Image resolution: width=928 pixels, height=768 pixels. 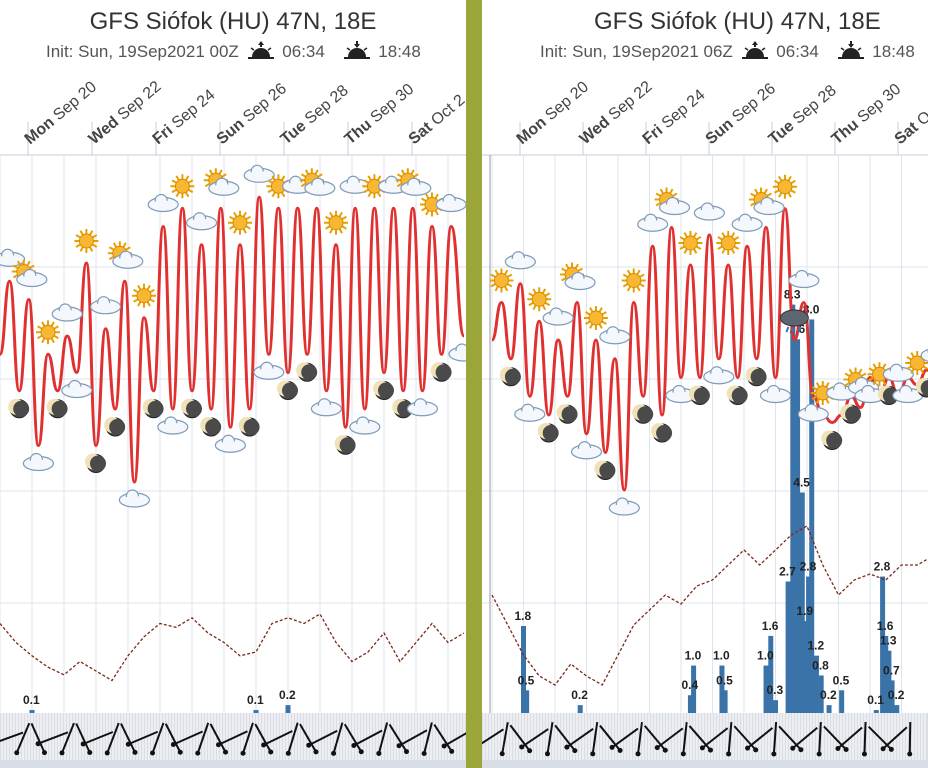 What do you see at coordinates (841, 680) in the screenshot?
I see `precip-label: 0.5` at bounding box center [841, 680].